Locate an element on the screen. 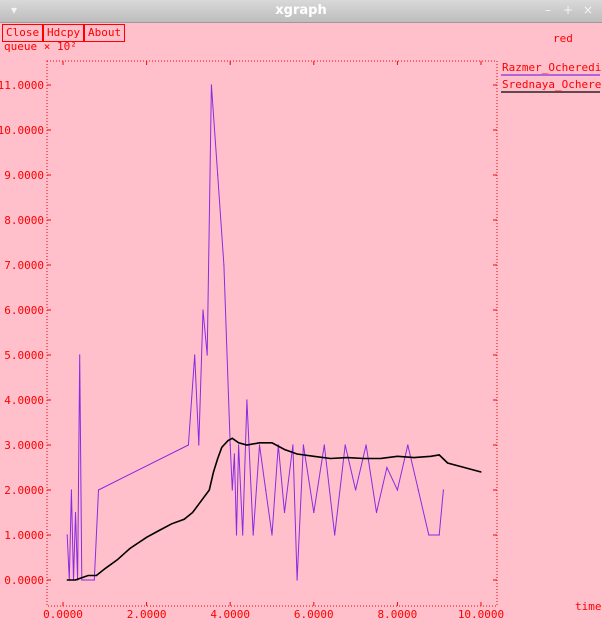  window-title: xgraph is located at coordinates (301, 10).